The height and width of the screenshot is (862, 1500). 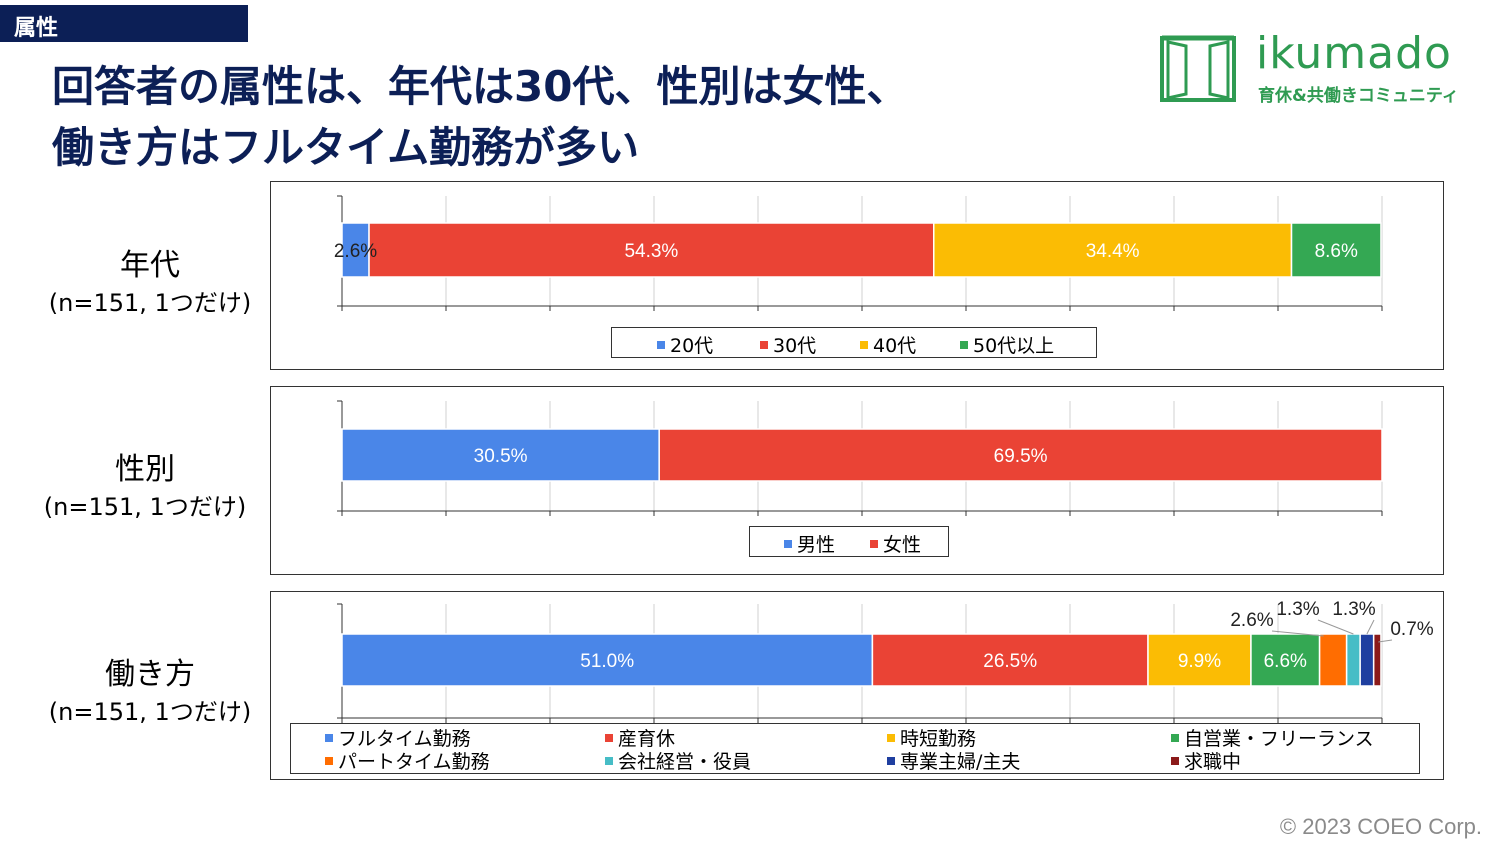 What do you see at coordinates (480, 86) in the screenshot?
I see `title-line-1: 回答者の属性は、年代は30代、性別は女性、` at bounding box center [480, 86].